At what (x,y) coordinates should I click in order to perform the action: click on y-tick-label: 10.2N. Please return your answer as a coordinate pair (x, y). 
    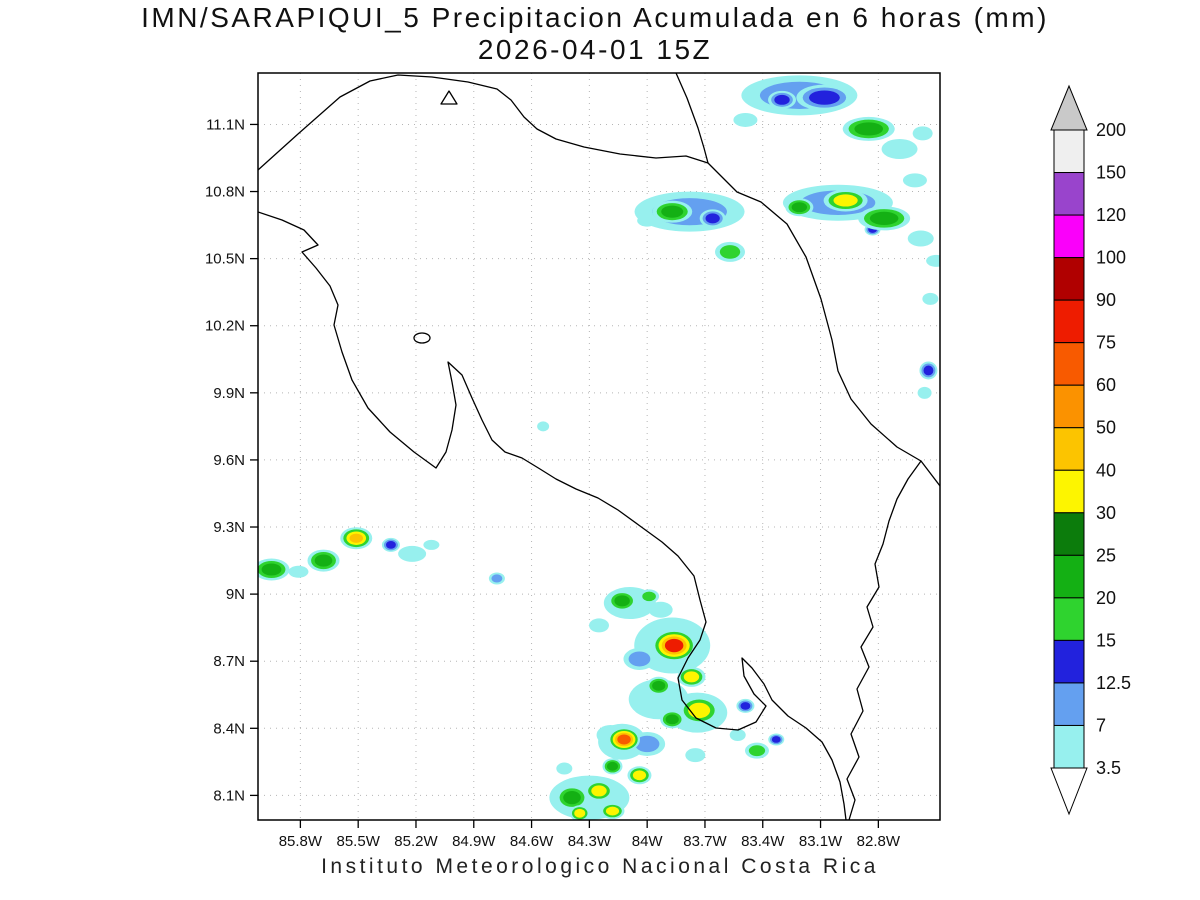
    Looking at the image, I should click on (225, 326).